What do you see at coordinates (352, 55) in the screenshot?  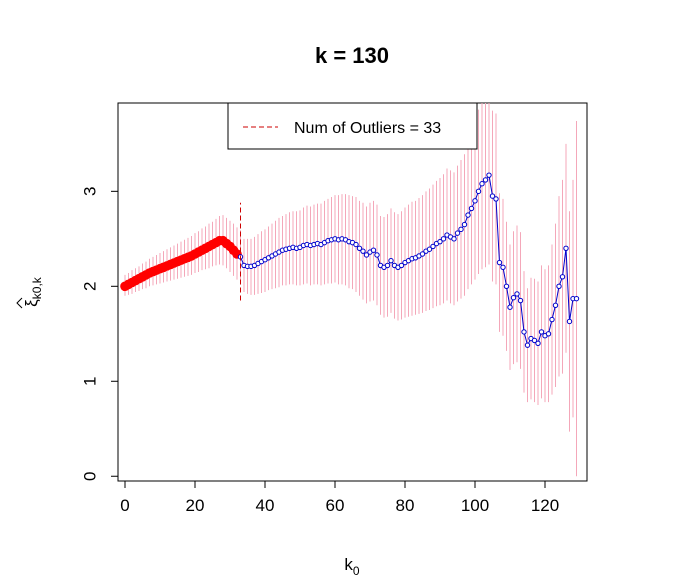 I see `chart-title: k = 130` at bounding box center [352, 55].